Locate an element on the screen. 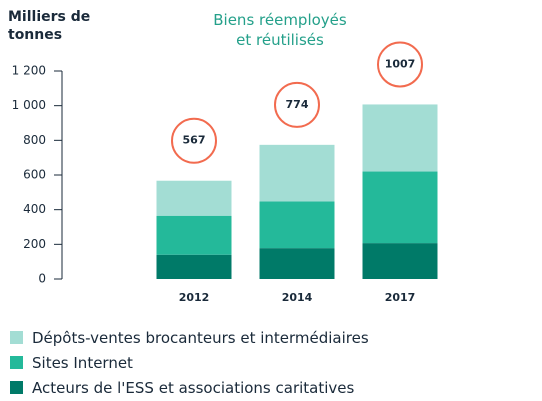 The image size is (542, 401). x-tick-label: 2012 is located at coordinates (194, 297).